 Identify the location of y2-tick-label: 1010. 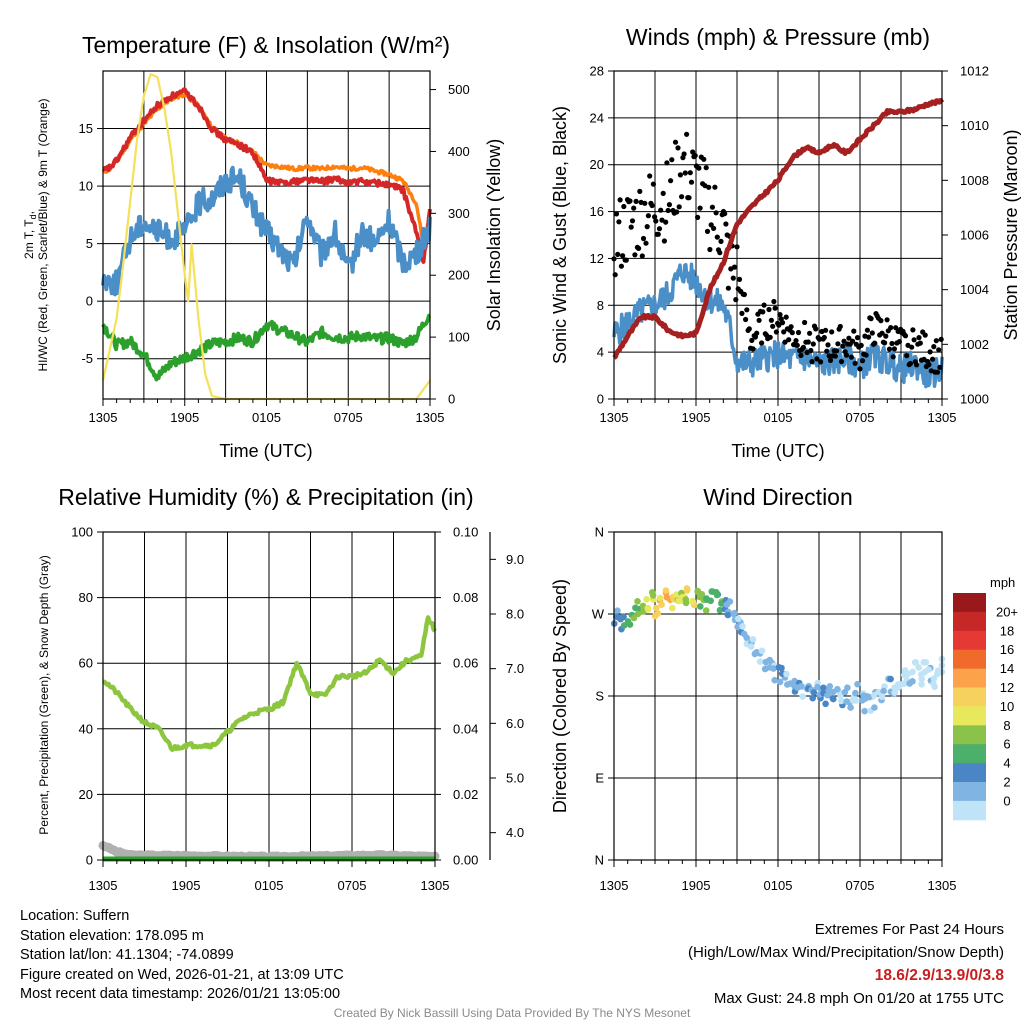
(974, 125).